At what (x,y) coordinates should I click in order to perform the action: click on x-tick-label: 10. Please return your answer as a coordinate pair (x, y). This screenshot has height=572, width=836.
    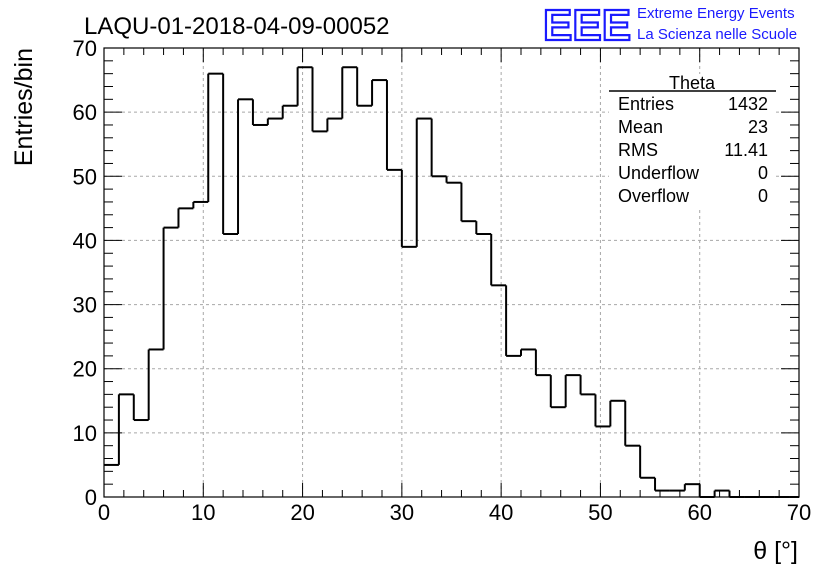
    Looking at the image, I should click on (203, 512).